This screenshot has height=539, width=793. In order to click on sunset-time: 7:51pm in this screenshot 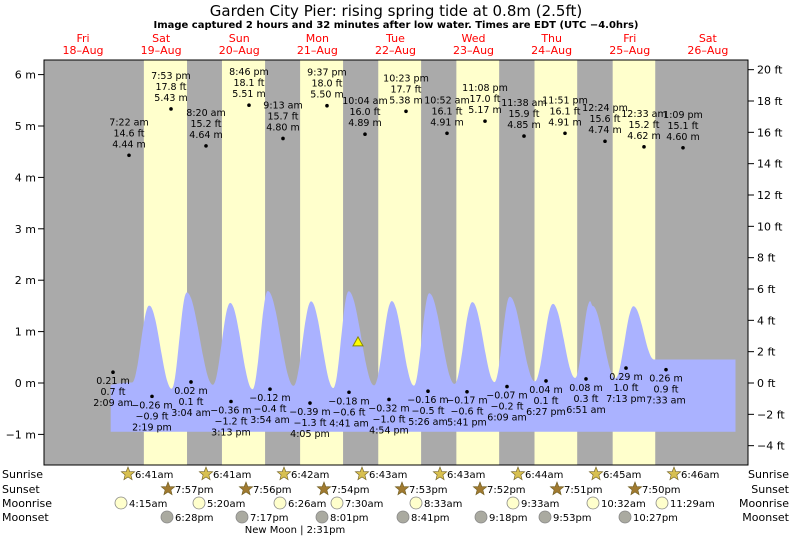, I will do `click(583, 490)`.